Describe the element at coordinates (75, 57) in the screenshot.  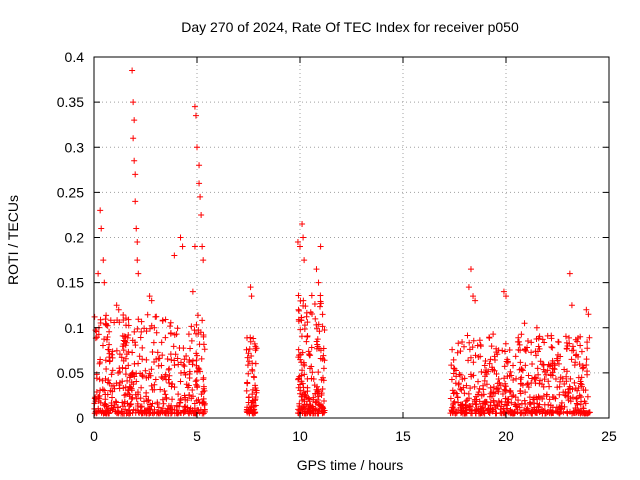
I see `y-tick-label: 0.4` at that location.